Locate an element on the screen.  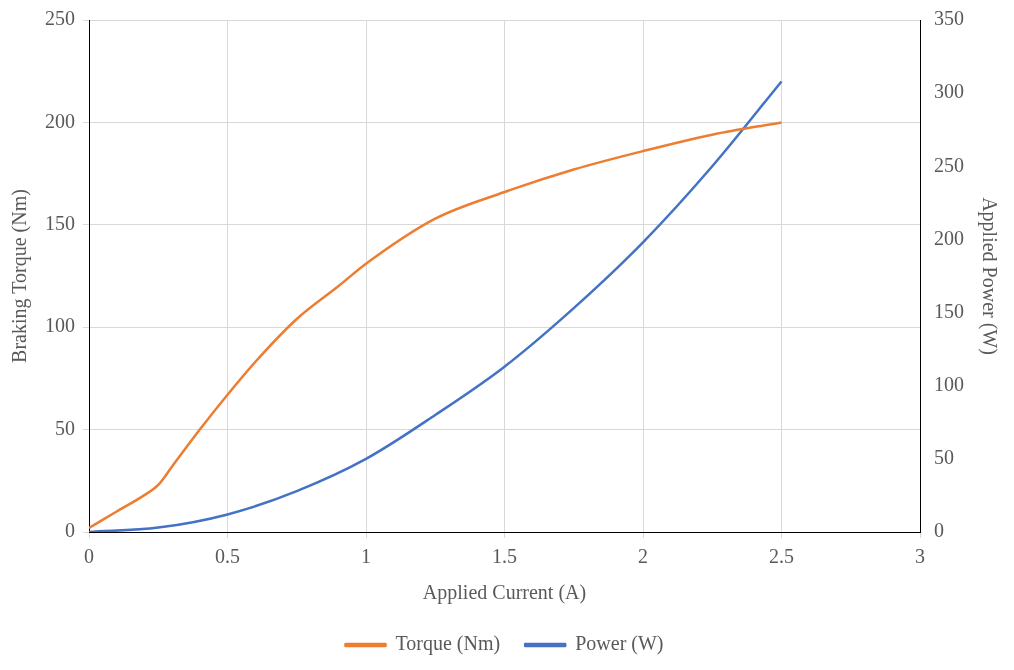
y2-tick-label: 200 is located at coordinates (949, 237).